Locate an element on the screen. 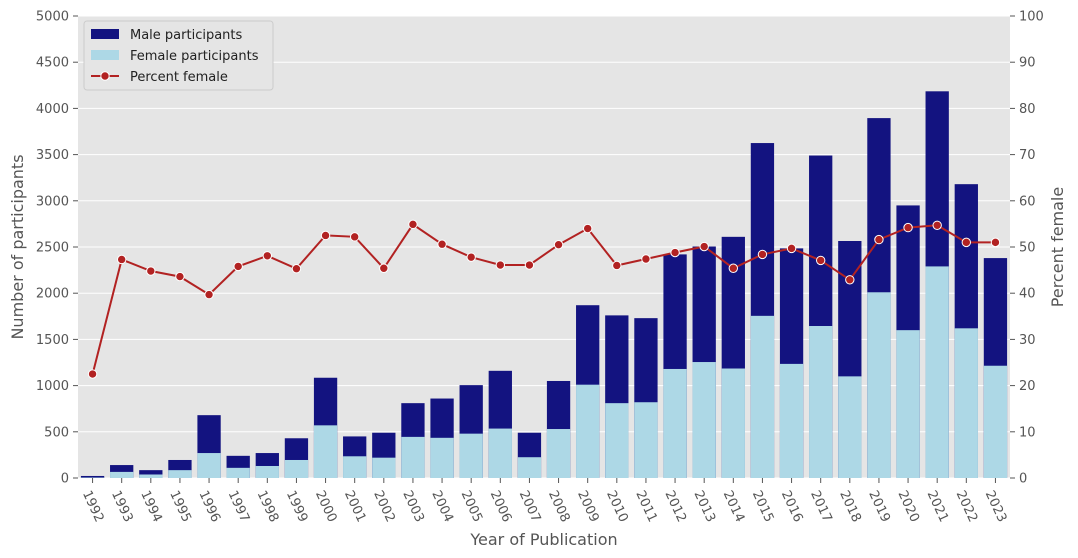  percent-point-2009 is located at coordinates (587, 228).